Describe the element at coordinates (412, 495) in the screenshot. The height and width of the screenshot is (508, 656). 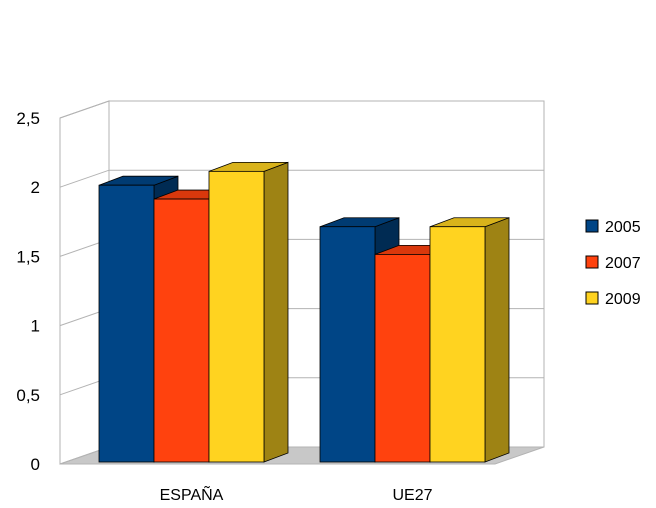
I see `x-category-label: UE27` at that location.